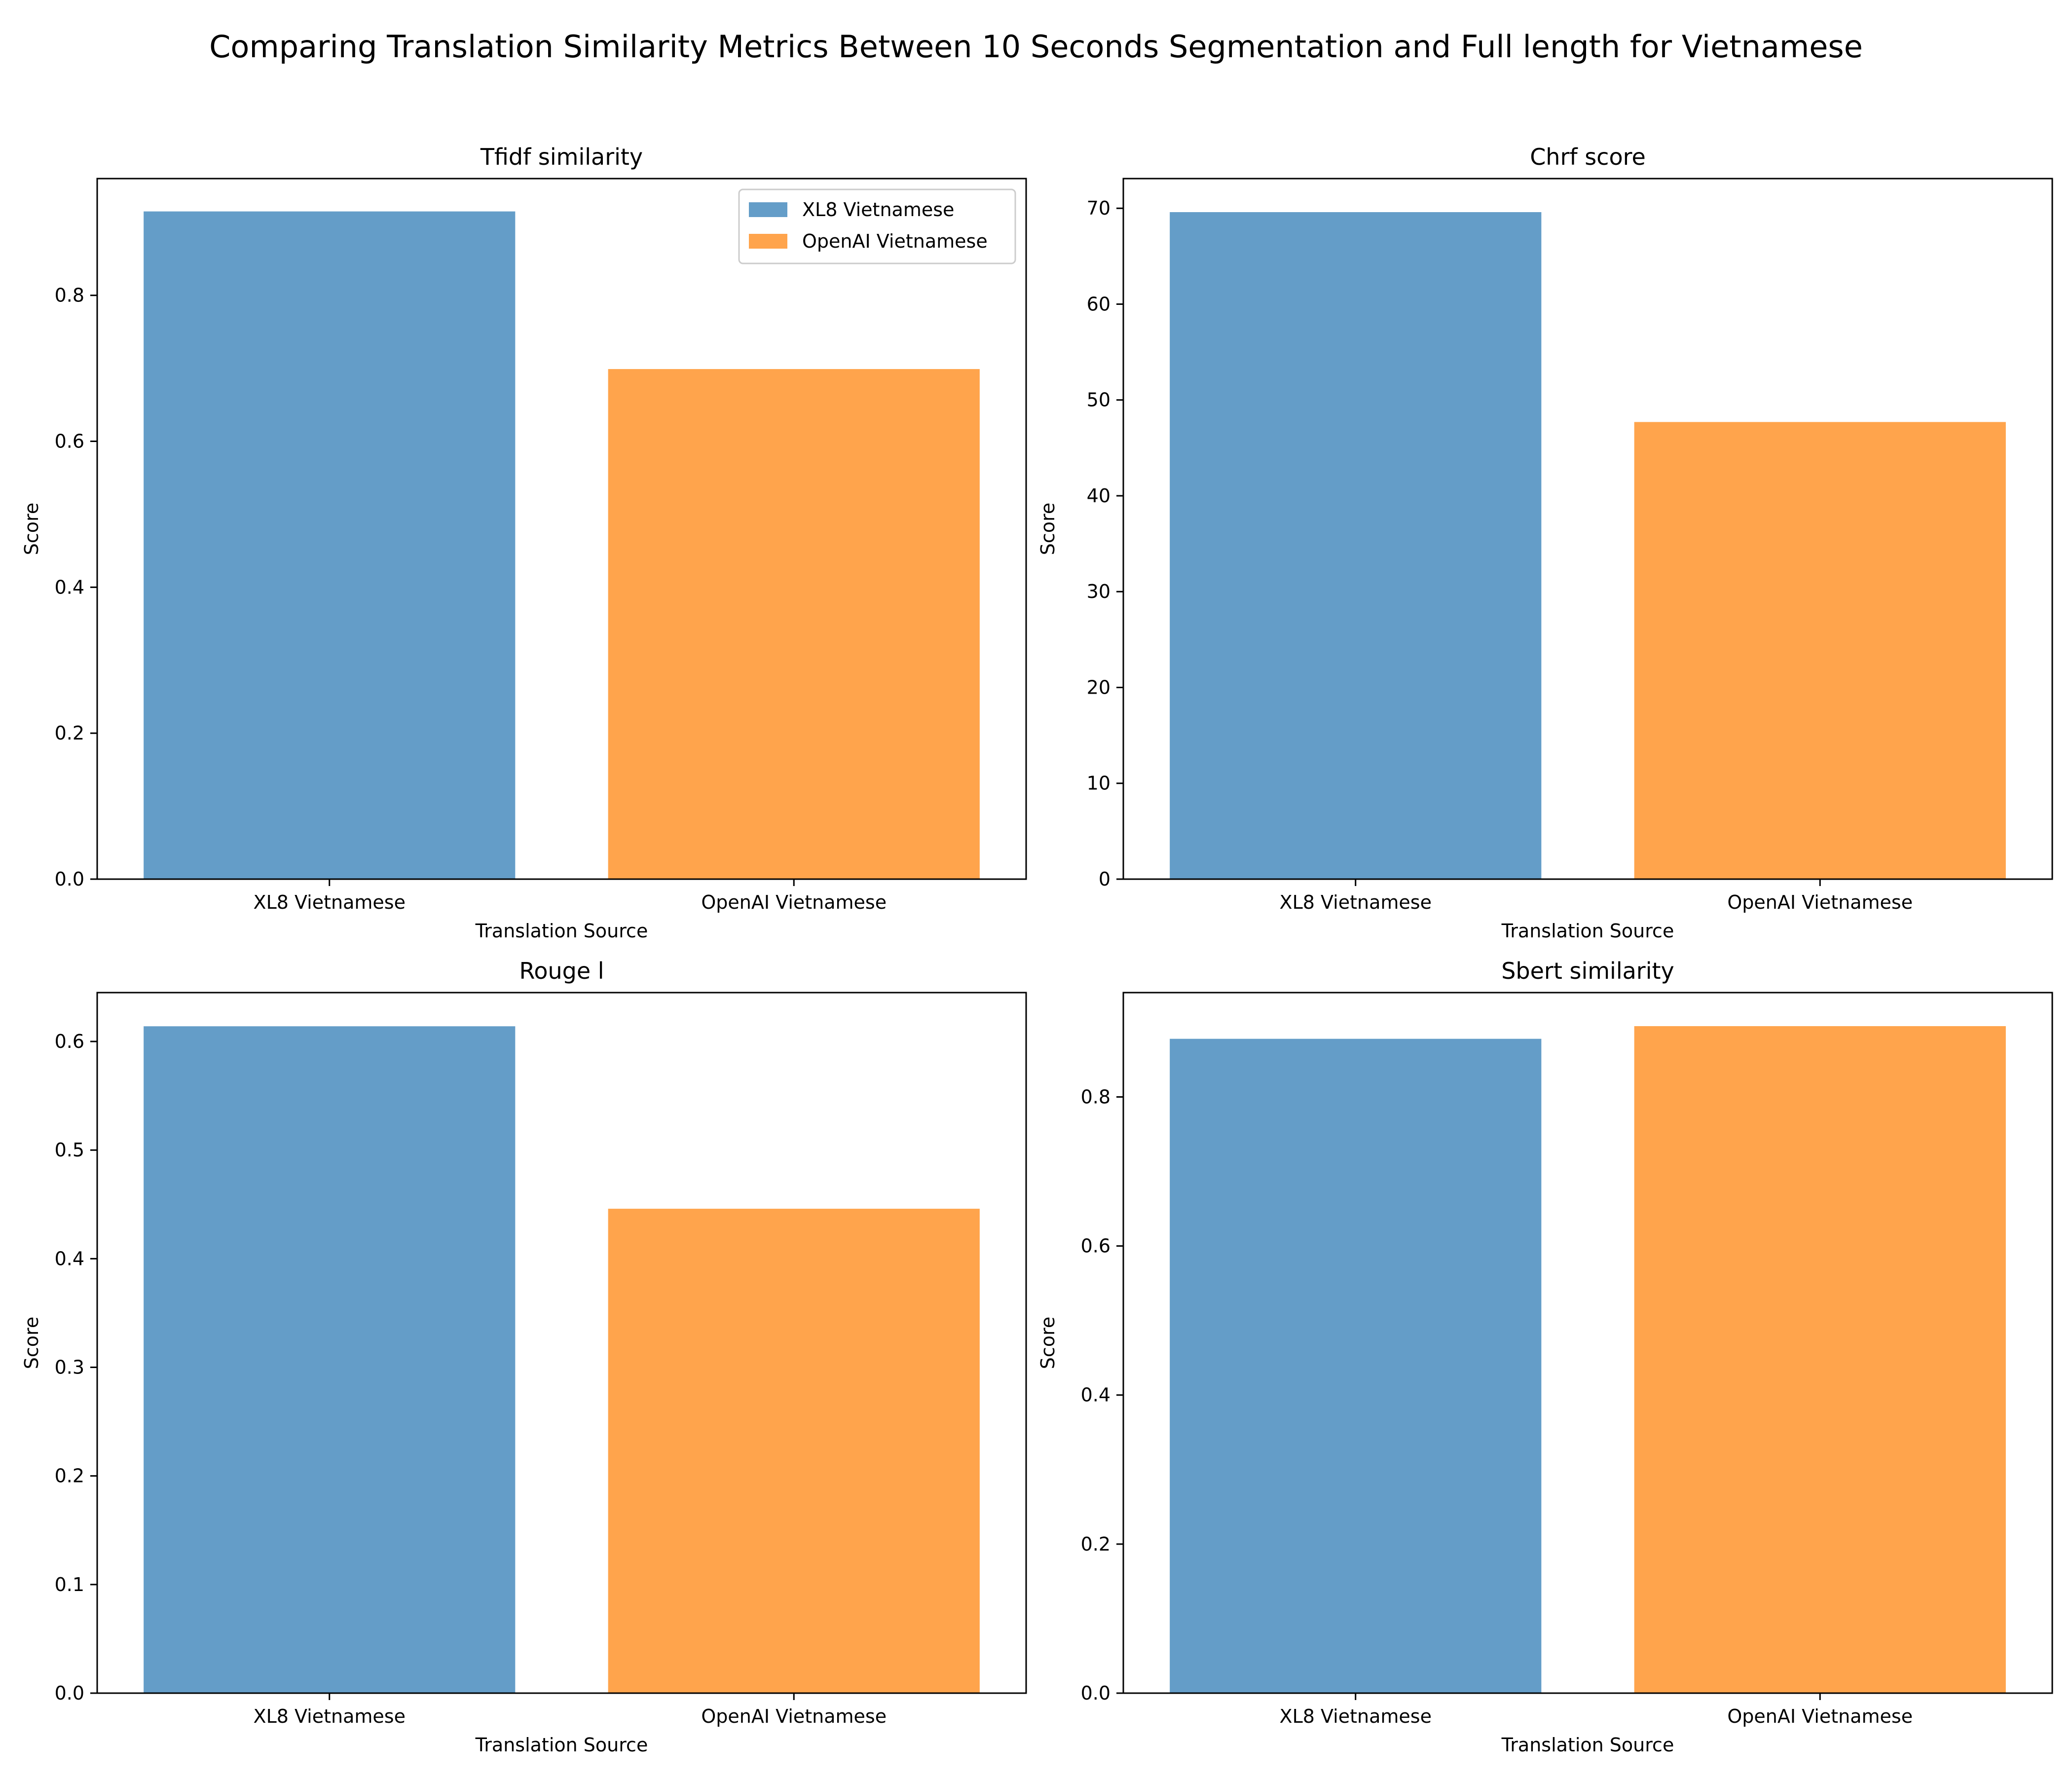 The height and width of the screenshot is (1778, 2072). Describe the element at coordinates (1098, 304) in the screenshot. I see `y-tick-label: 60` at that location.